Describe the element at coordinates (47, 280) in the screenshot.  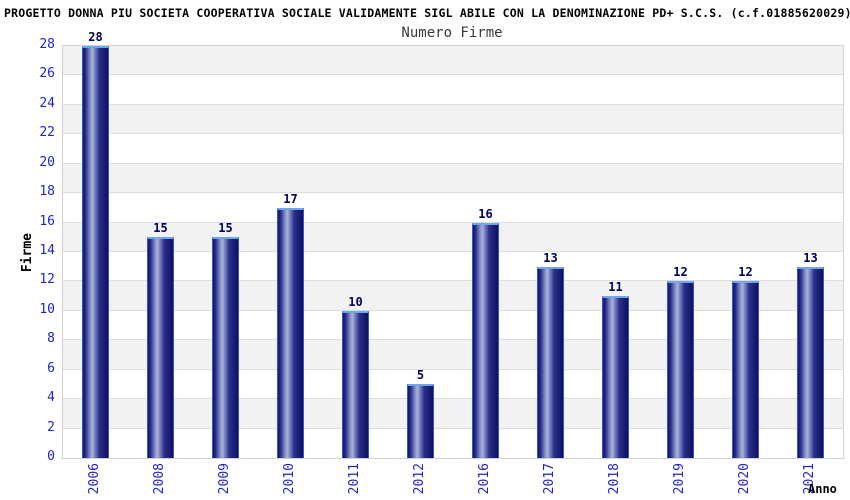
I see `y-tick-label: 12` at that location.